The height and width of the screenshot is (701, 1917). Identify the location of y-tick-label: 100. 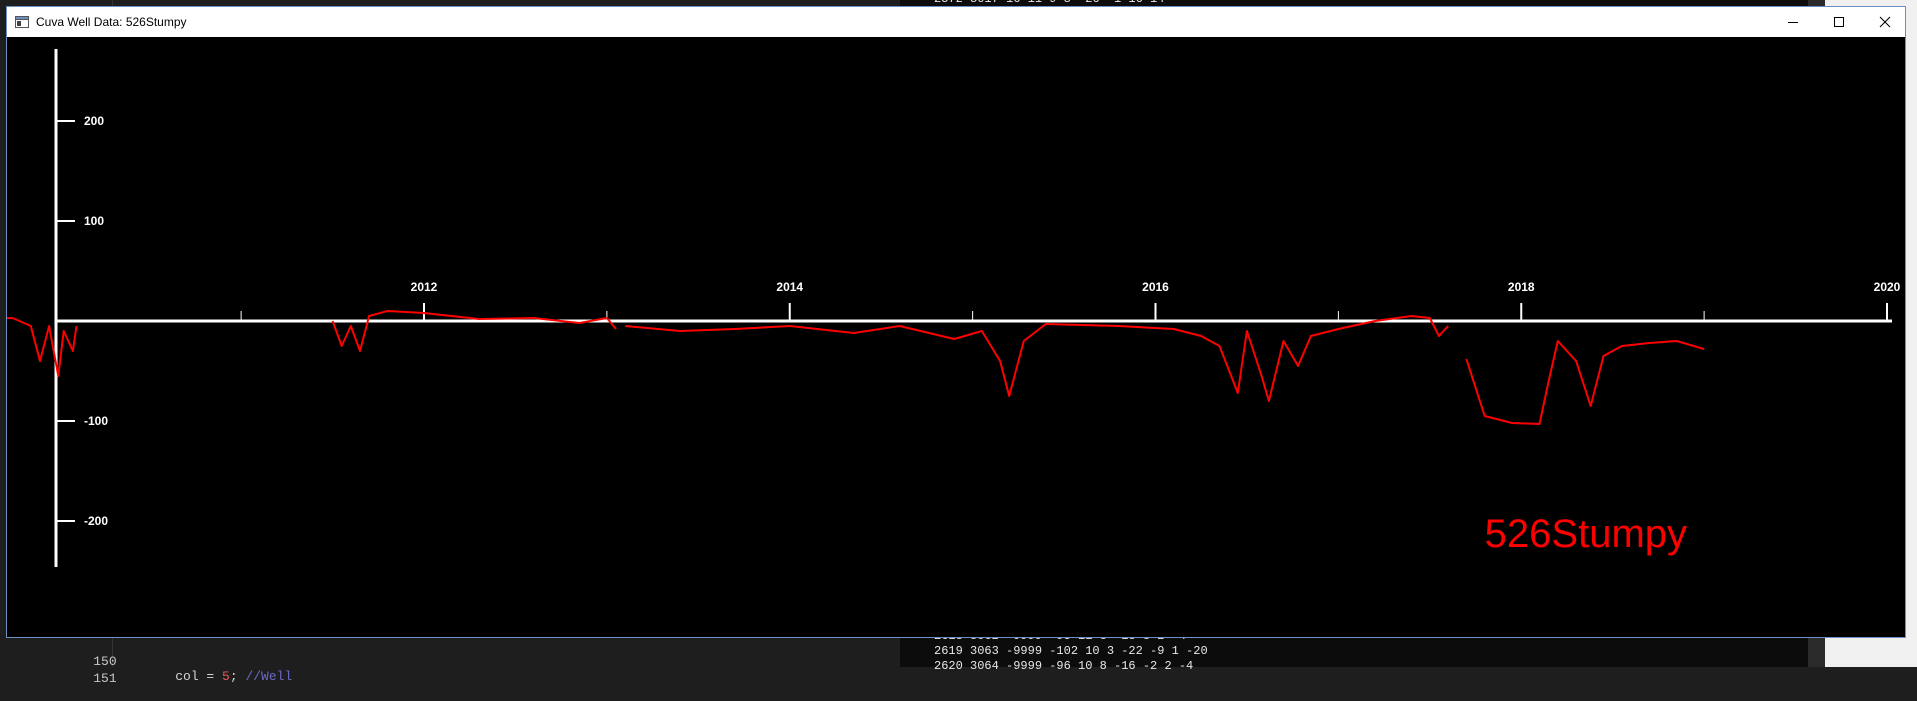
(94, 221).